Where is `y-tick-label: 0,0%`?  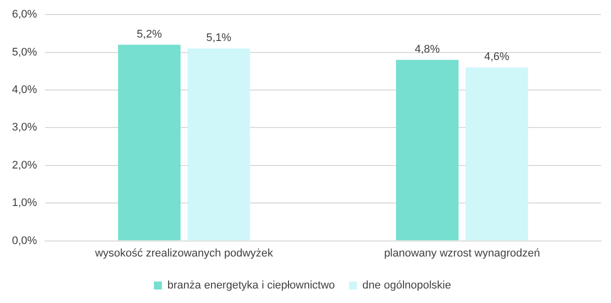
y-tick-label: 0,0% is located at coordinates (25, 240).